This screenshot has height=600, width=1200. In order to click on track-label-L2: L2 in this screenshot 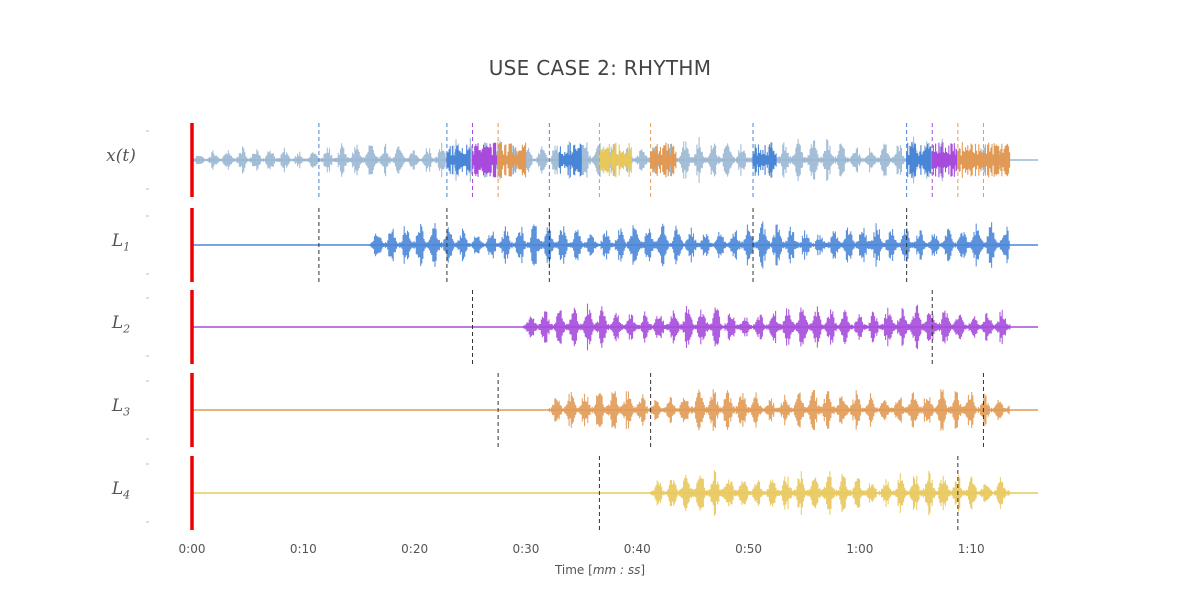, I will do `click(121, 324)`.